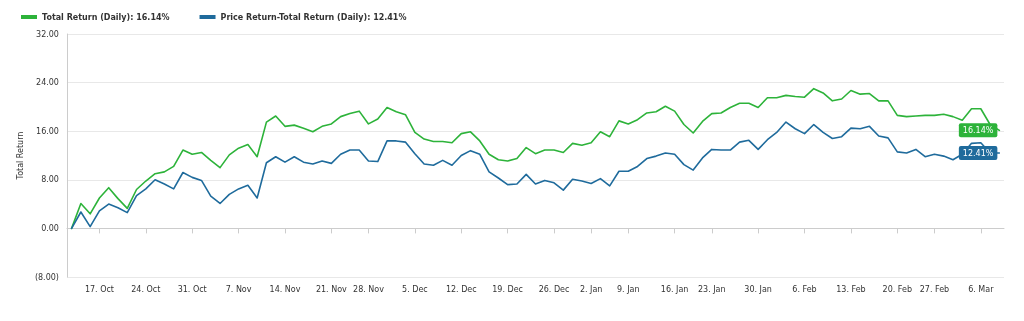 The image size is (1024, 321). What do you see at coordinates (192, 289) in the screenshot?
I see `x-tick-label: 31. Oct` at bounding box center [192, 289].